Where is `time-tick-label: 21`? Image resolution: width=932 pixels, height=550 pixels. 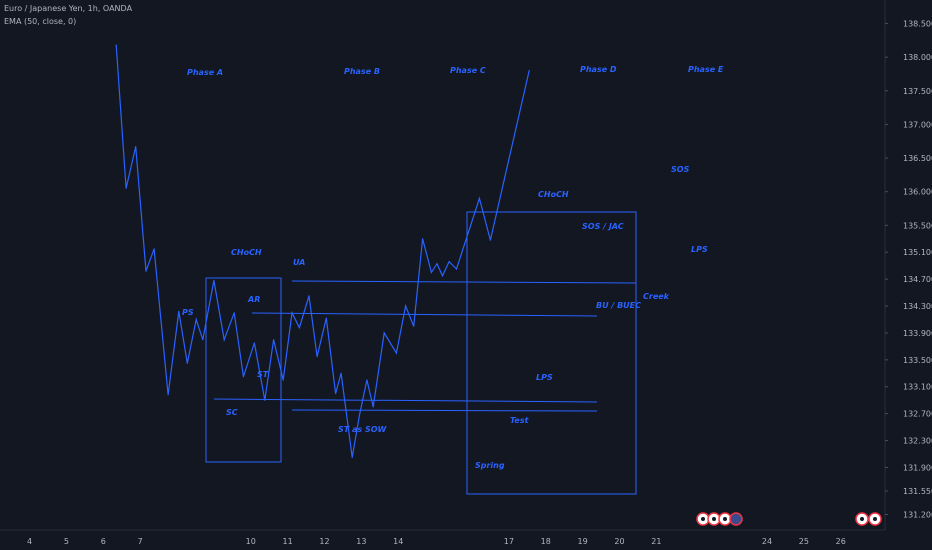 time-tick-label: 21 is located at coordinates (656, 541).